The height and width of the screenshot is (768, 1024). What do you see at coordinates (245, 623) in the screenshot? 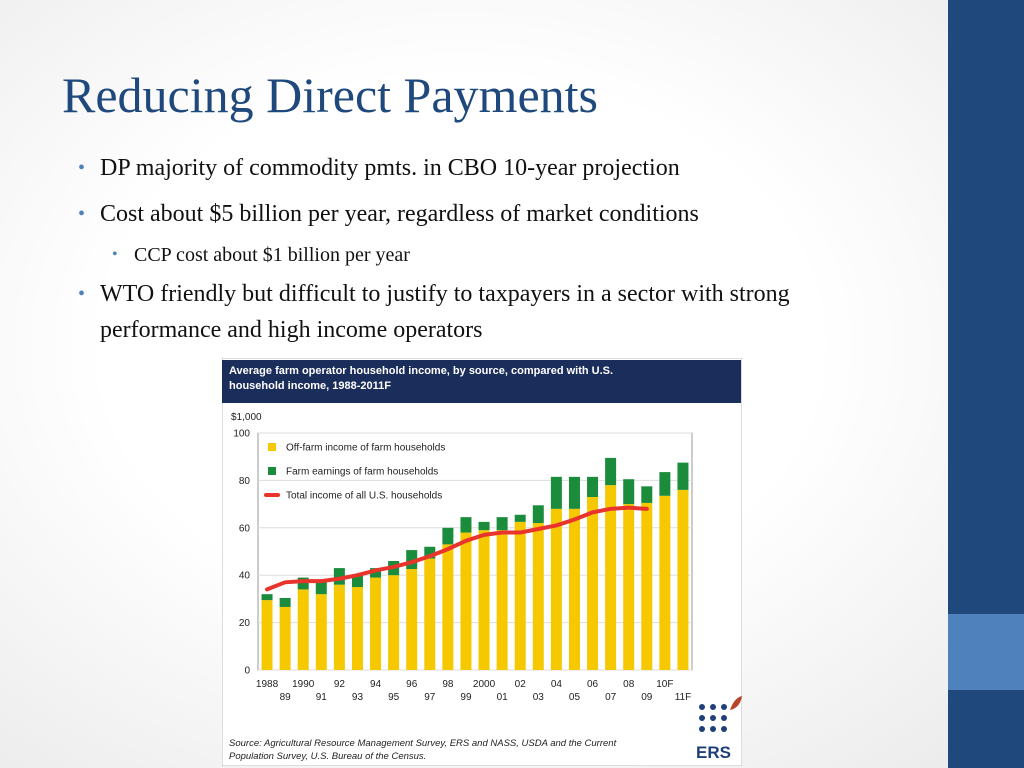
I see `y-tick-label: 20` at bounding box center [245, 623].